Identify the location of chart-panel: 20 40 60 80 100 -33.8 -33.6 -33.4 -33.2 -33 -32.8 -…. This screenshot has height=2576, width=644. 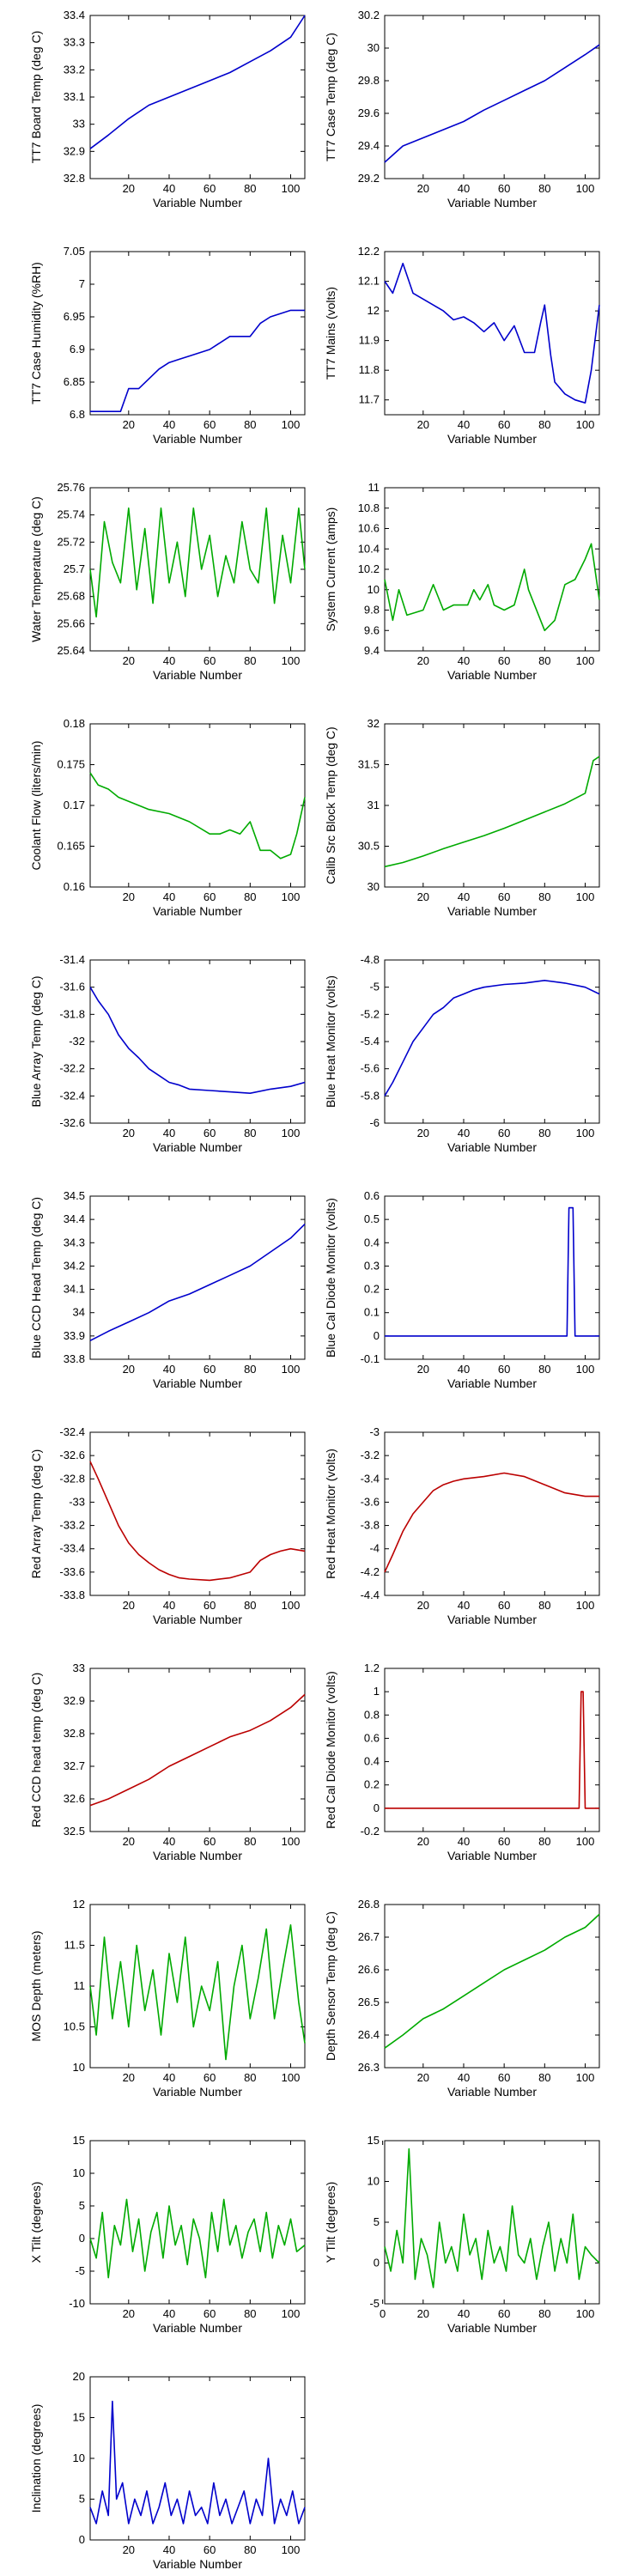
(167, 1525).